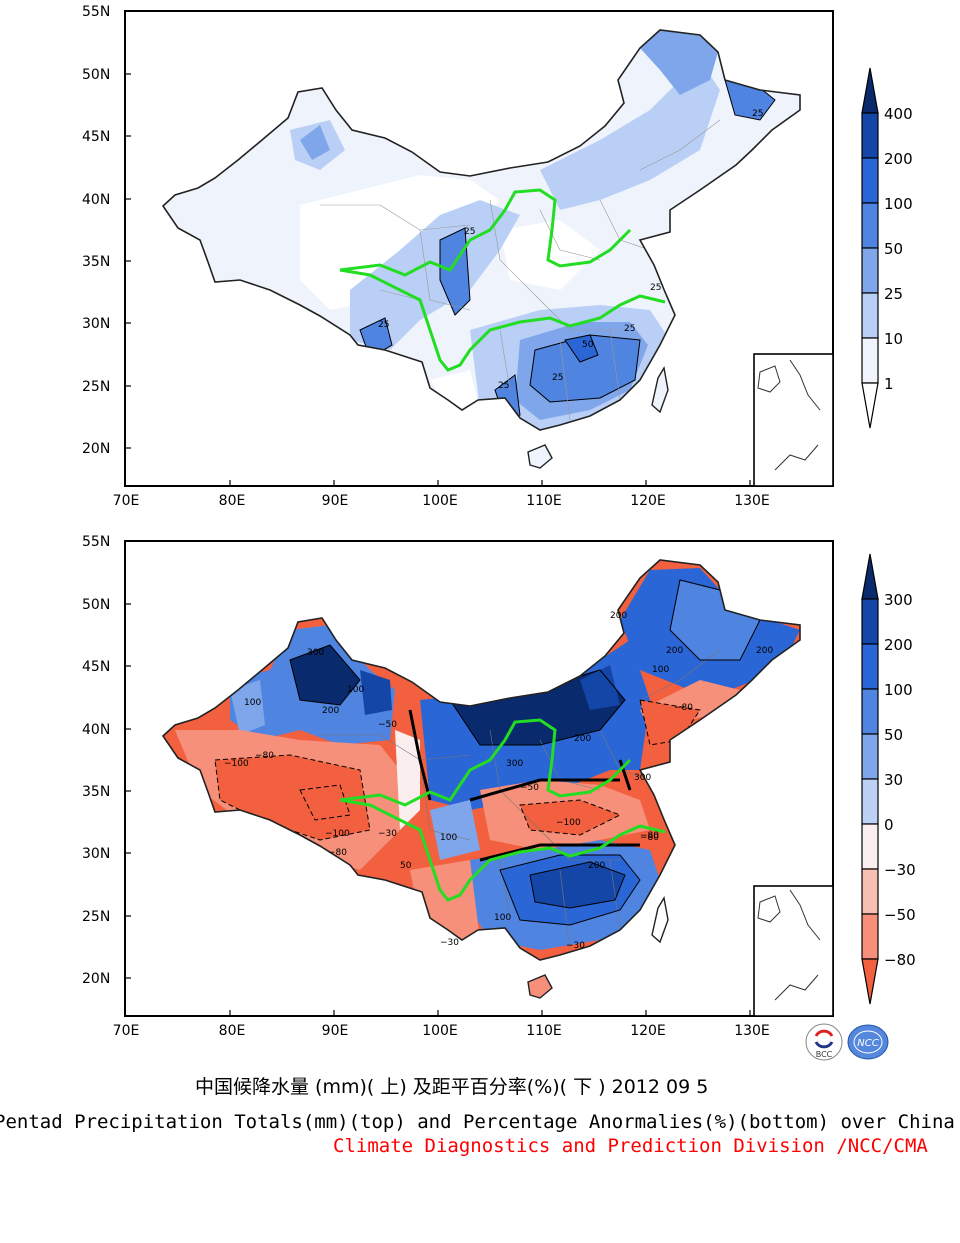 Image resolution: width=960 pixels, height=1243 pixels. I want to click on chinese-caption: 中国候降水量 (mm)( 上) 及距平百分率(%)( 下 ) 2012 09 5, so click(452, 1087).